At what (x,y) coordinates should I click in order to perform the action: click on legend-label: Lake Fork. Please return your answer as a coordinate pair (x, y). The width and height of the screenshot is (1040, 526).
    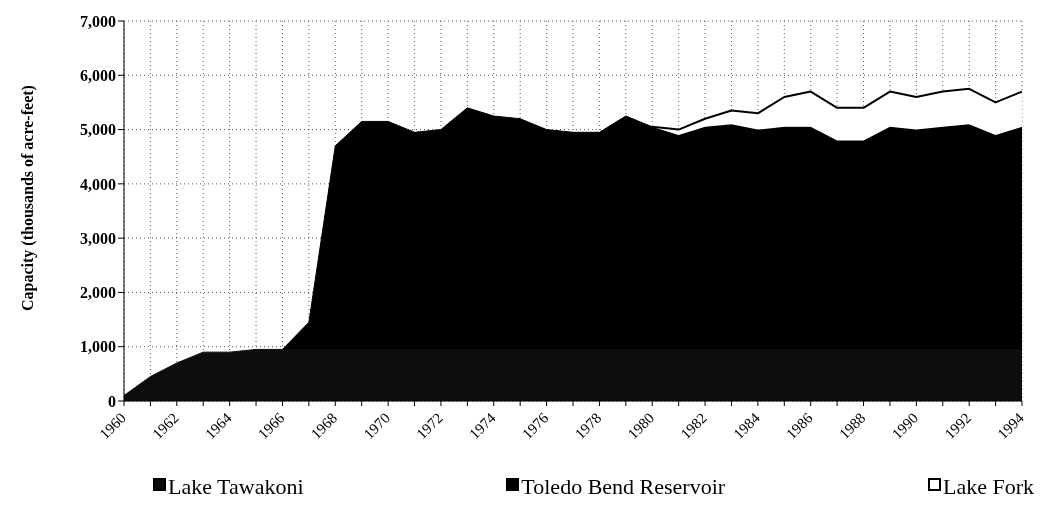
    Looking at the image, I should click on (988, 487).